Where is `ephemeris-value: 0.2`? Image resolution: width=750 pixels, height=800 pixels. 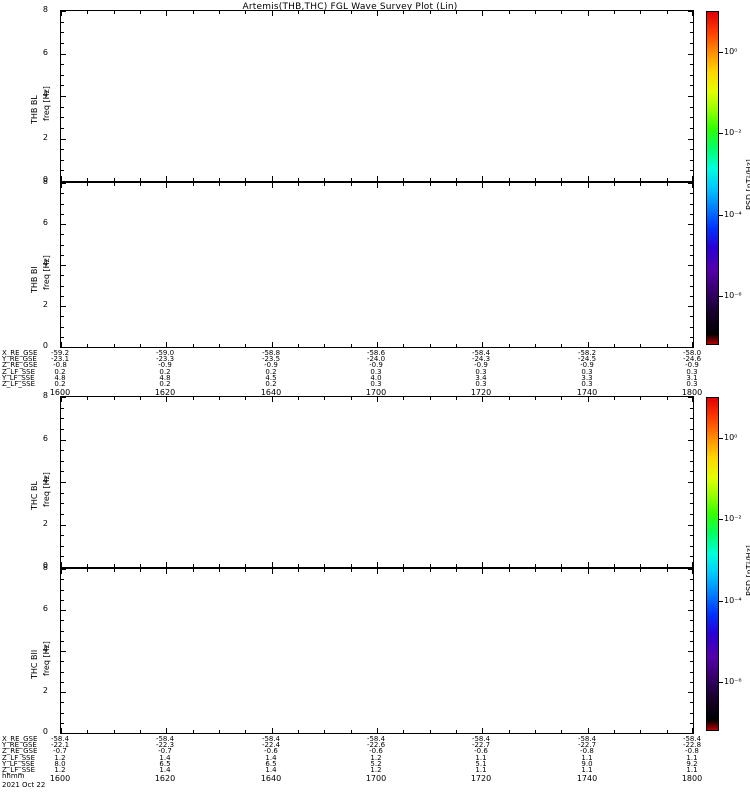 ephemeris-value: 0.2 is located at coordinates (165, 371).